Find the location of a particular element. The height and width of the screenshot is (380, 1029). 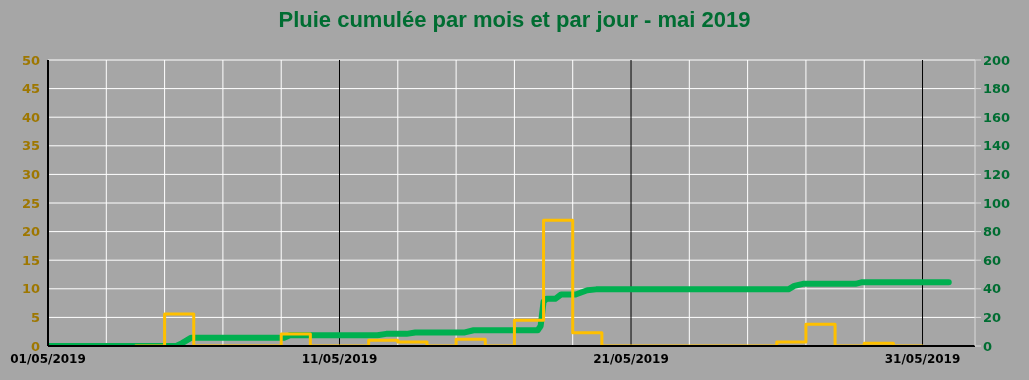

y2-tick-label: 180 is located at coordinates (997, 89).